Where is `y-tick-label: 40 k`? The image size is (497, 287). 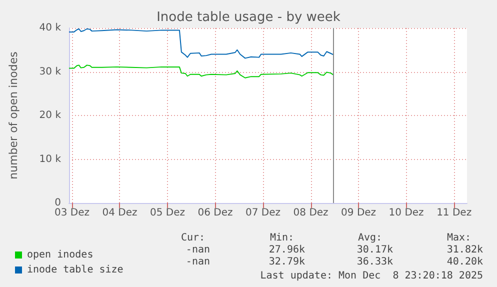
y-tick-label: 40 k is located at coordinates (50, 28).